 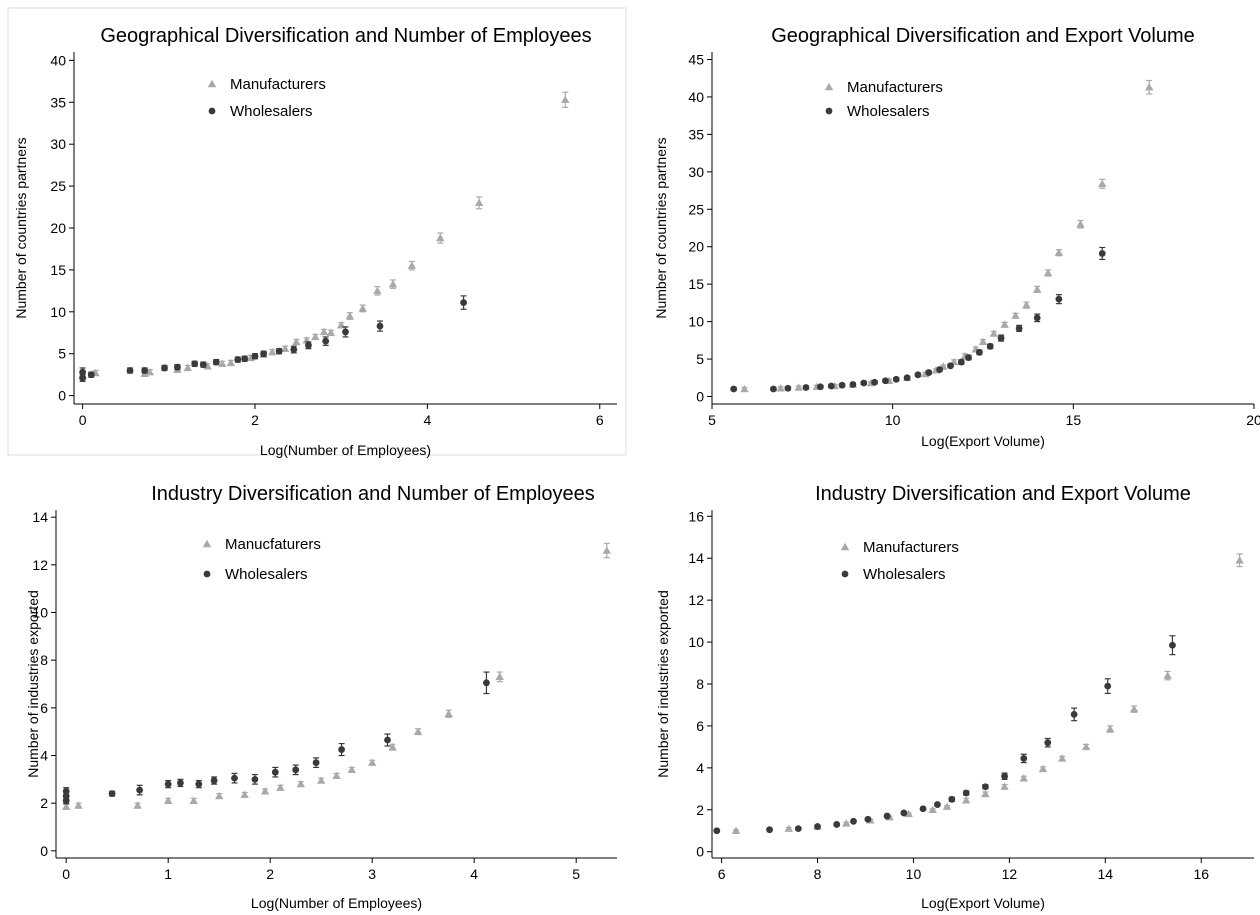 I want to click on x-tick-label: 3, so click(x=372, y=874).